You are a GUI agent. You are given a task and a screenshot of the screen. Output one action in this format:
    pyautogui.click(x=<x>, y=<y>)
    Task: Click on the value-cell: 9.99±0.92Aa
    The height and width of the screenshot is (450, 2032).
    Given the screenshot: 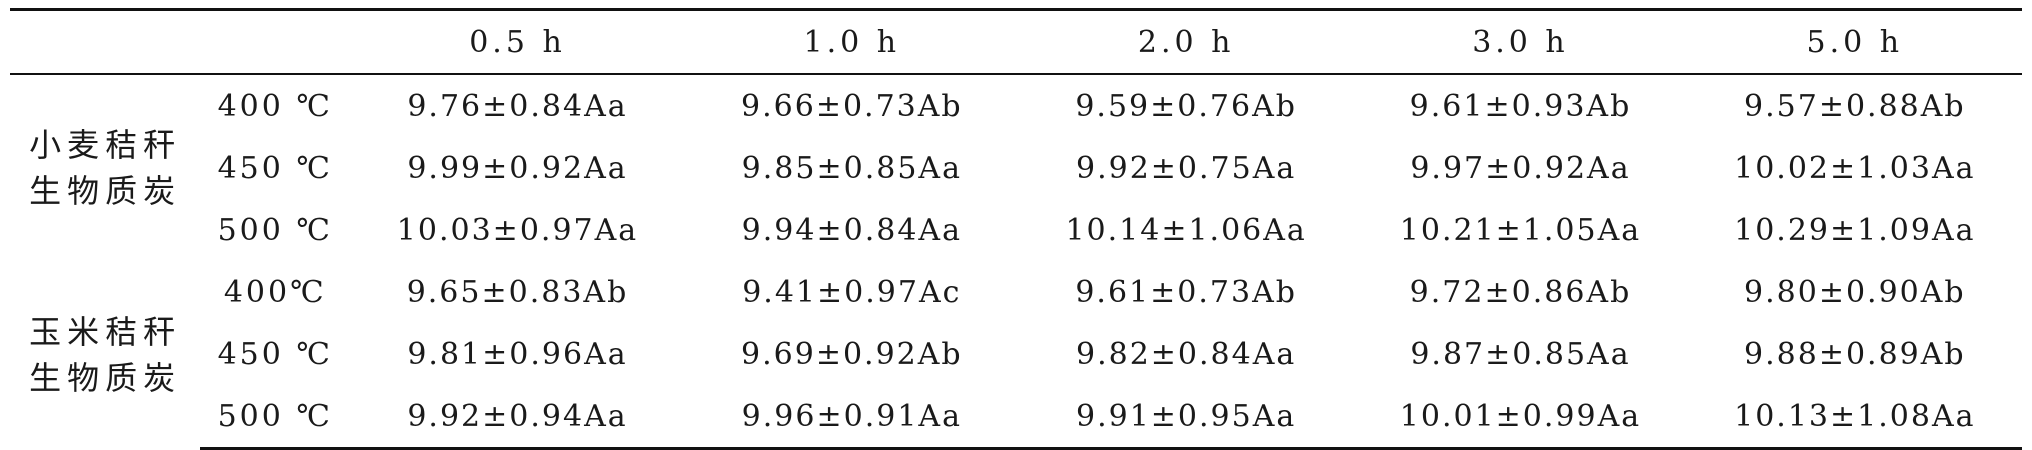 What is the action you would take?
    pyautogui.click(x=517, y=168)
    